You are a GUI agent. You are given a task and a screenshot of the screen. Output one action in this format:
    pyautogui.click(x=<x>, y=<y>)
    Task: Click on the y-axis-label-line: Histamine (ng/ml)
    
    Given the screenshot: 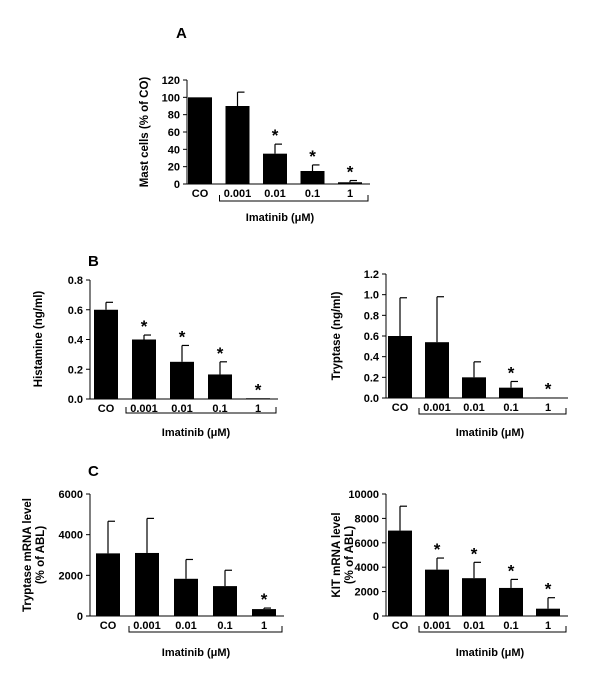 What is the action you would take?
    pyautogui.click(x=39, y=339)
    